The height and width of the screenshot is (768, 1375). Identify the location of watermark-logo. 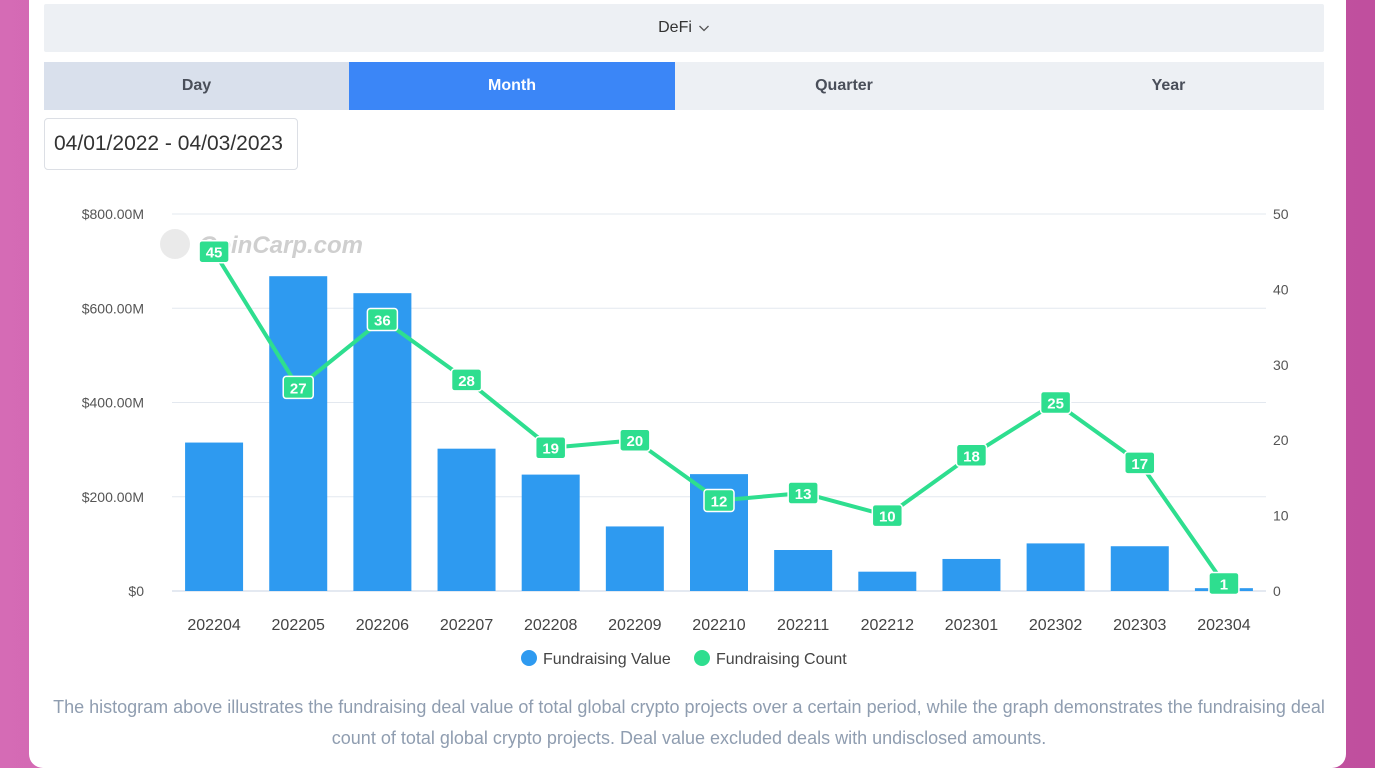
(175, 244).